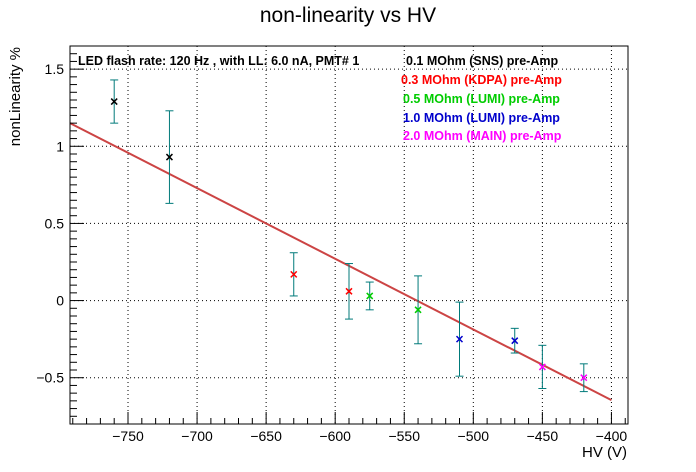 The image size is (696, 472). I want to click on x-axis-label: HV (V), so click(604, 452).